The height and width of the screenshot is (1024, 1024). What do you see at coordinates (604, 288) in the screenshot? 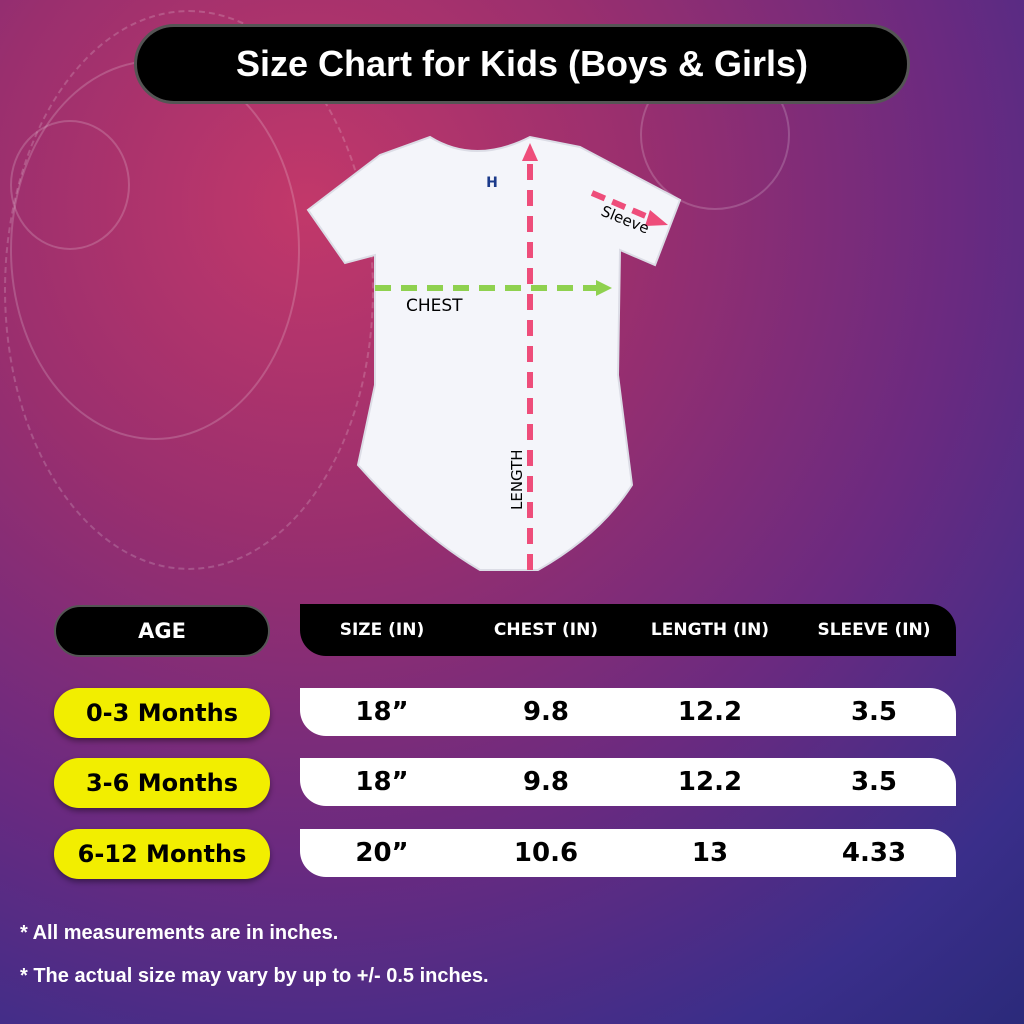
I see `chest-arrowhead` at bounding box center [604, 288].